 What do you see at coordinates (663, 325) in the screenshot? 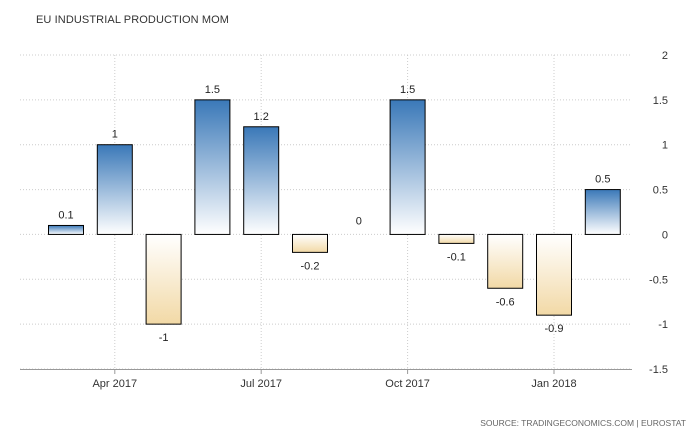
I see `y-tick-label: -1` at bounding box center [663, 325].